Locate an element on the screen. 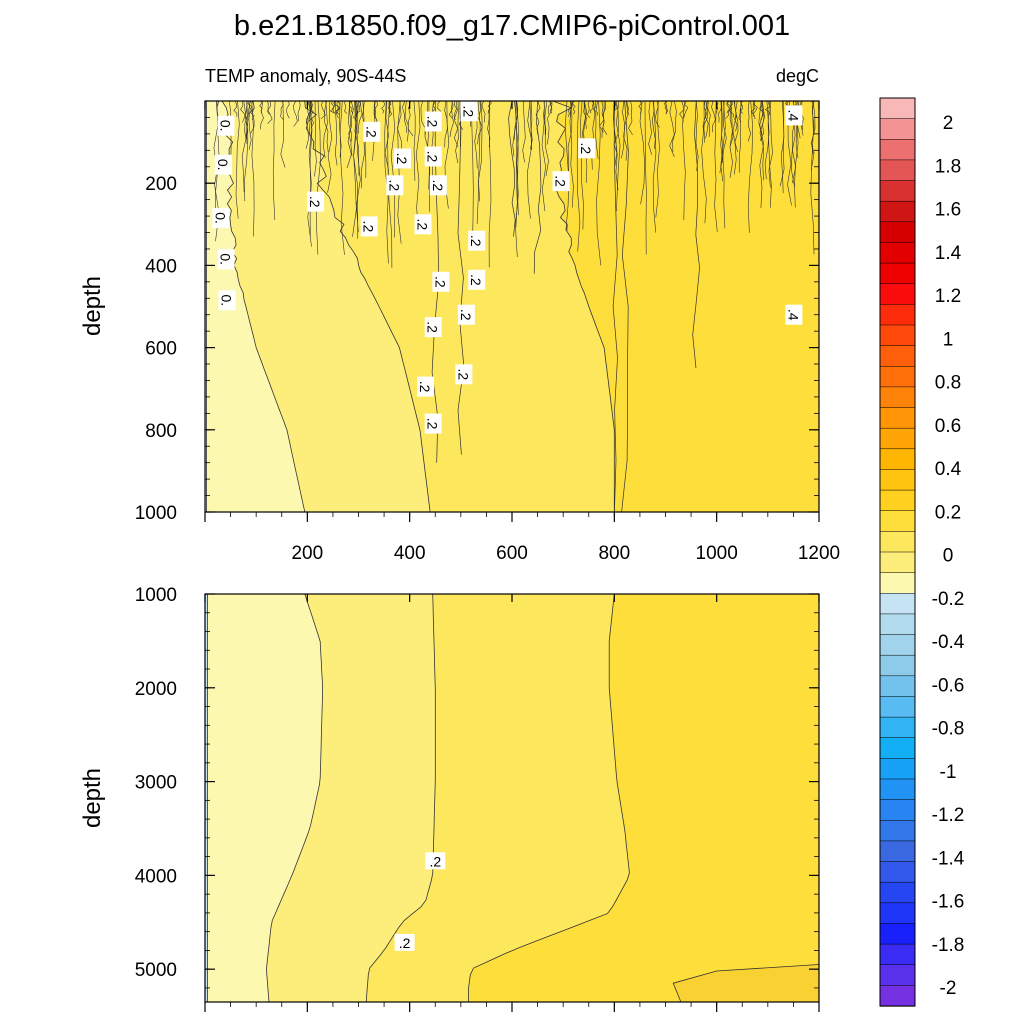 The height and width of the screenshot is (1024, 1024). x-tick-label: 1200 is located at coordinates (819, 553).